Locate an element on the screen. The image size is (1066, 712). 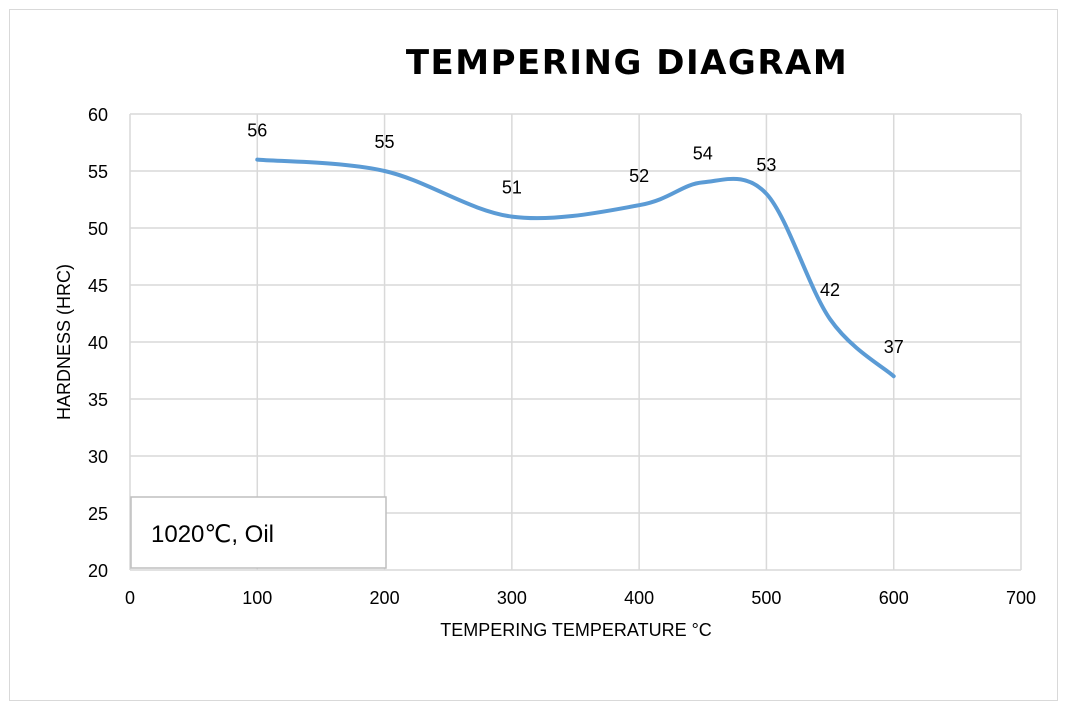
y-tick-label: 30 is located at coordinates (98, 457).